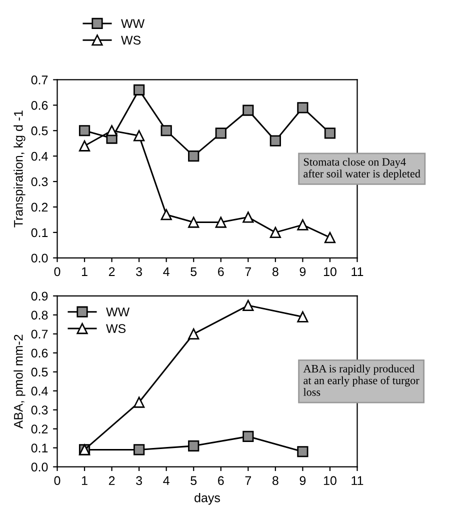  I want to click on y-axis-title: Transpiration, kg d -1, so click(20, 169).